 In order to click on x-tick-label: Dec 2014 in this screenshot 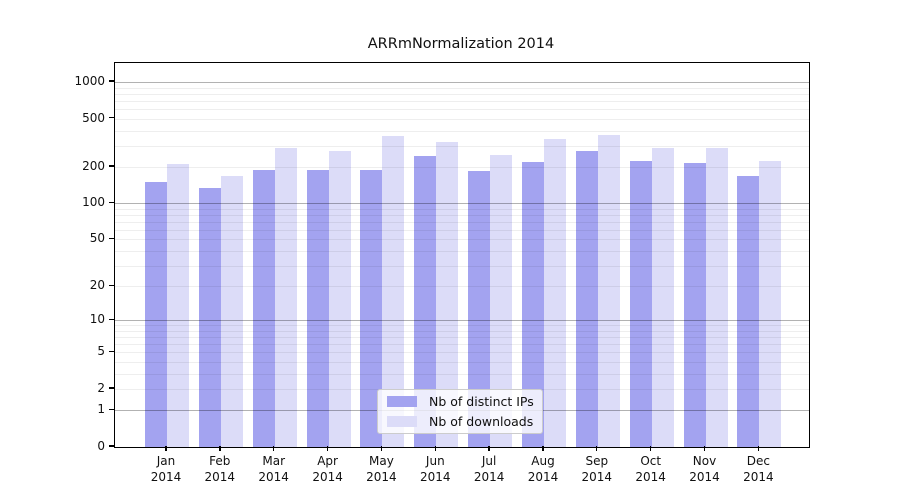, I will do `click(758, 469)`.